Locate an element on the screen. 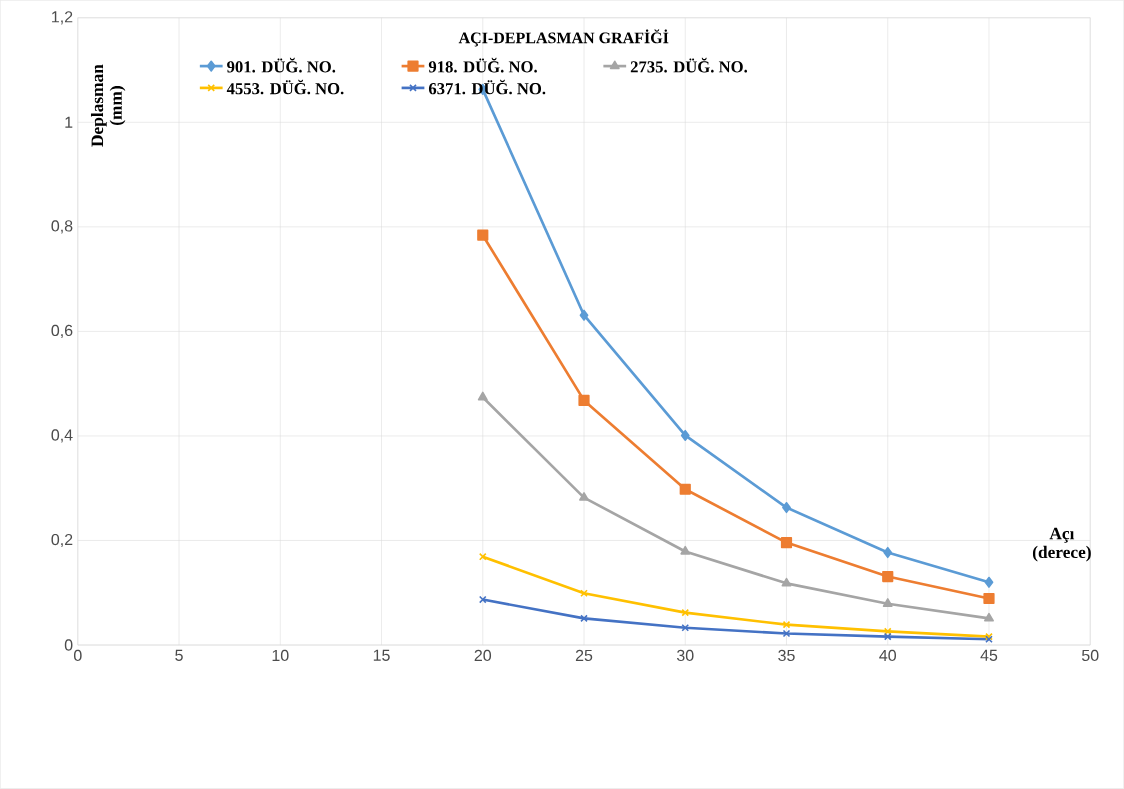 The height and width of the screenshot is (789, 1124). legend-label: 4553. DÜĞ. NO. is located at coordinates (285, 87).